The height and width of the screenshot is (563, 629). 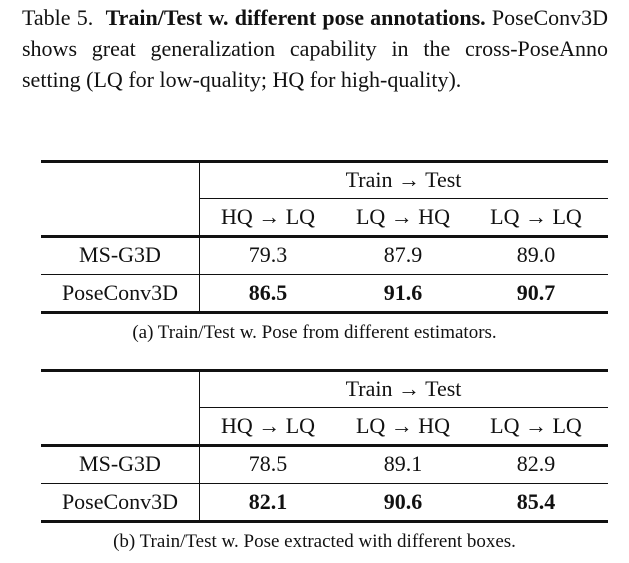 I want to click on cell-value: 89.1, so click(x=403, y=463).